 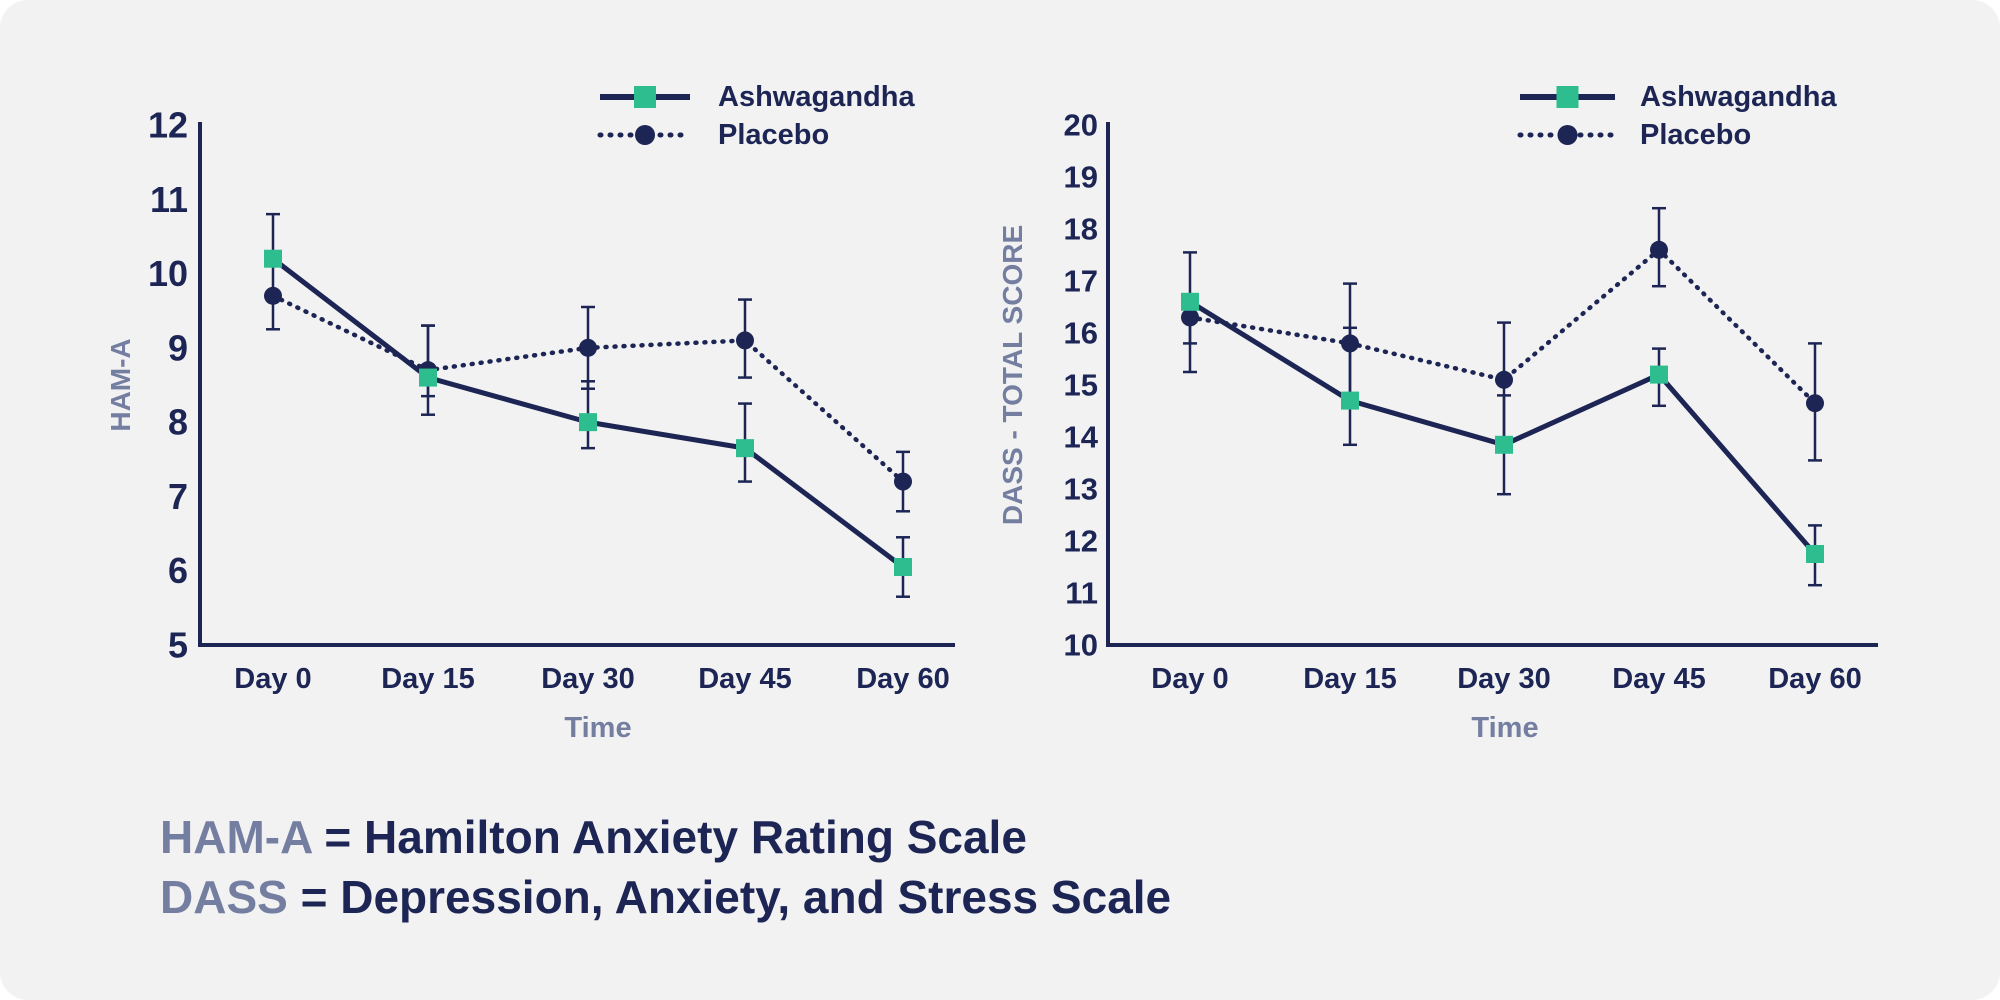 What do you see at coordinates (178, 496) in the screenshot?
I see `y-tick-label: 7` at bounding box center [178, 496].